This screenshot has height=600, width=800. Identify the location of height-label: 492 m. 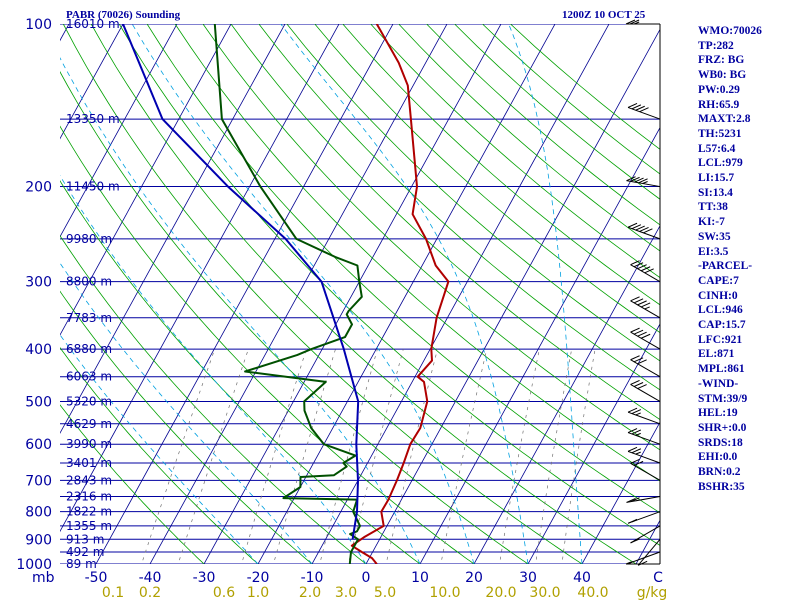
(85, 552).